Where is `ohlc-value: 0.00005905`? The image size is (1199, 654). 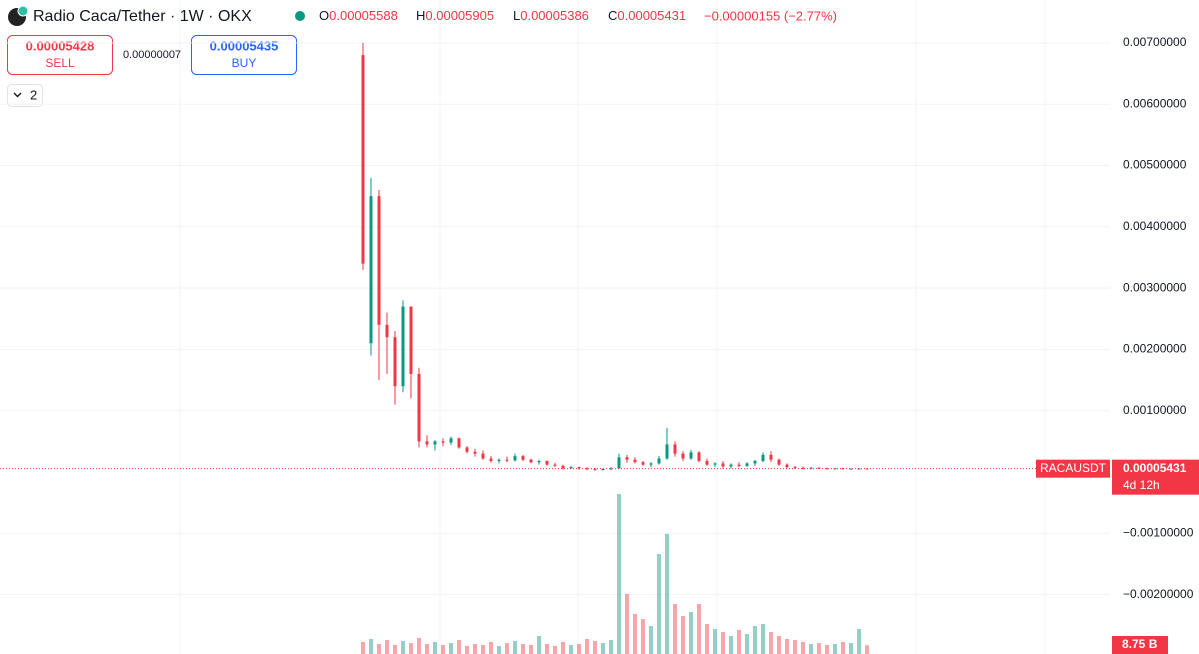 ohlc-value: 0.00005905 is located at coordinates (459, 15).